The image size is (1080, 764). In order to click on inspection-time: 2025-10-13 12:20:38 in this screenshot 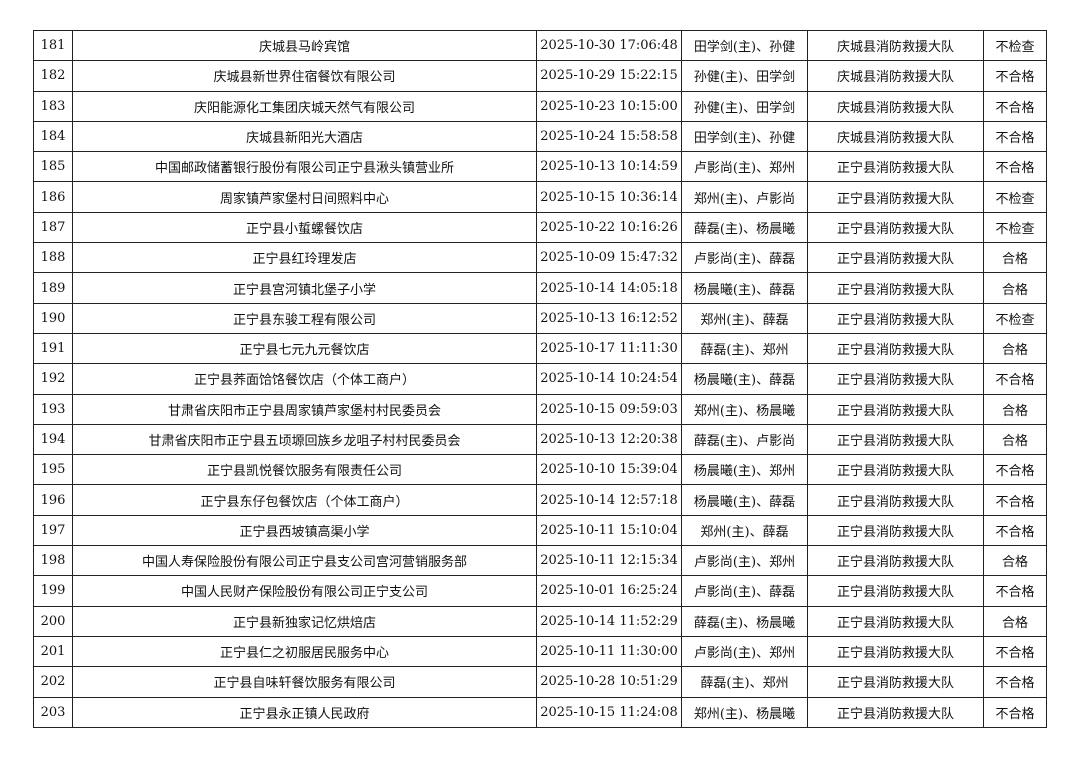, I will do `click(609, 439)`.